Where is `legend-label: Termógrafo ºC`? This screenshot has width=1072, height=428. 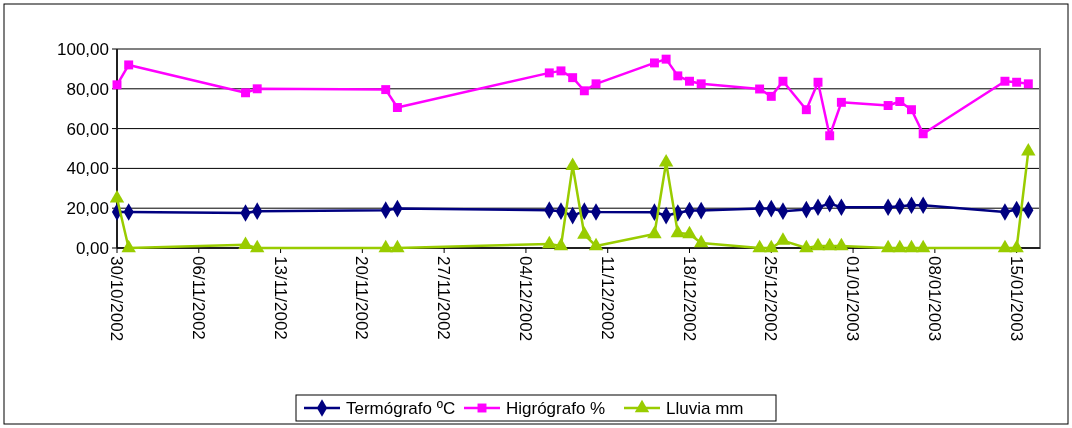
legend-label: Termógrafo ºC is located at coordinates (401, 408).